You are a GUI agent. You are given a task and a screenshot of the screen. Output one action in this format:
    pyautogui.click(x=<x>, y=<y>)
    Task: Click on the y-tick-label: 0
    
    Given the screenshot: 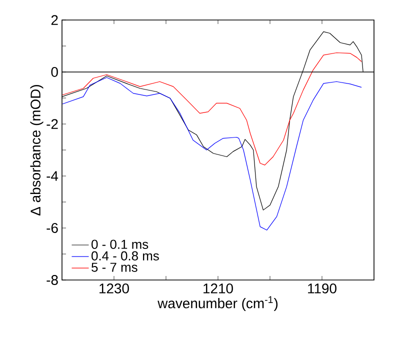 What is the action you would take?
    pyautogui.click(x=54, y=72)
    